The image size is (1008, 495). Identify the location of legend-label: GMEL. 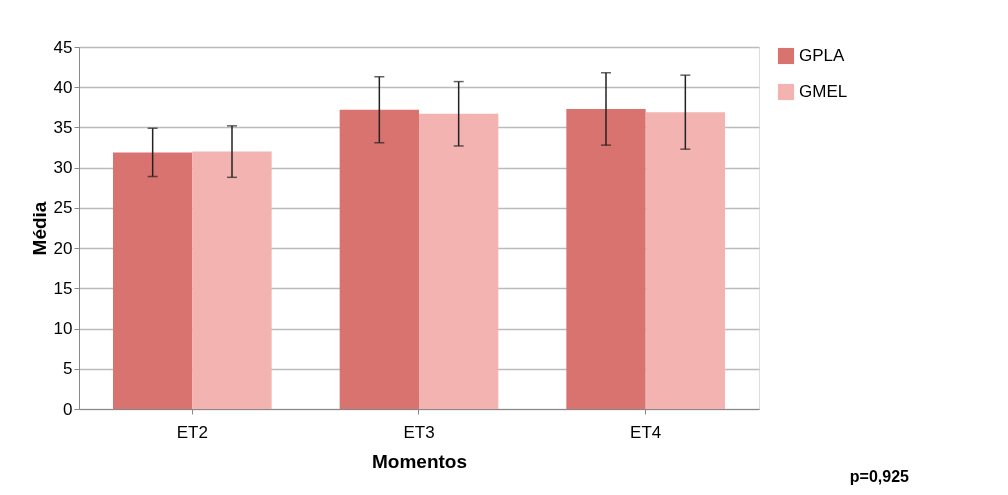
(823, 91).